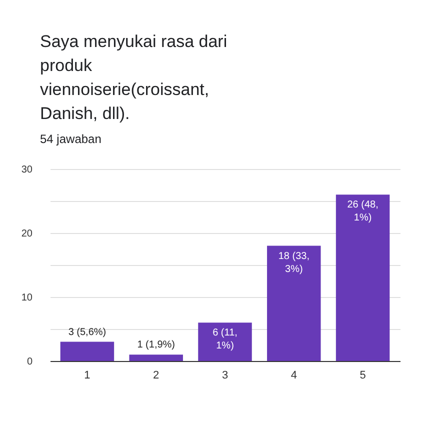  Describe the element at coordinates (363, 376) in the screenshot. I see `x-tick-label: 5` at that location.